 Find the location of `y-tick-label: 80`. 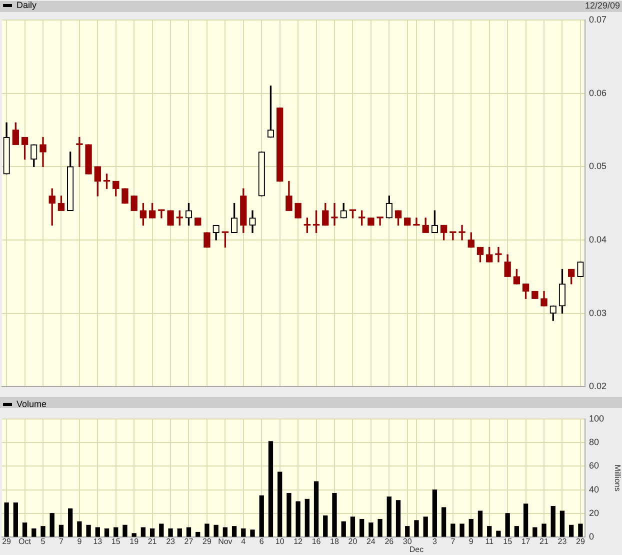

y-tick-label: 80 is located at coordinates (594, 442).